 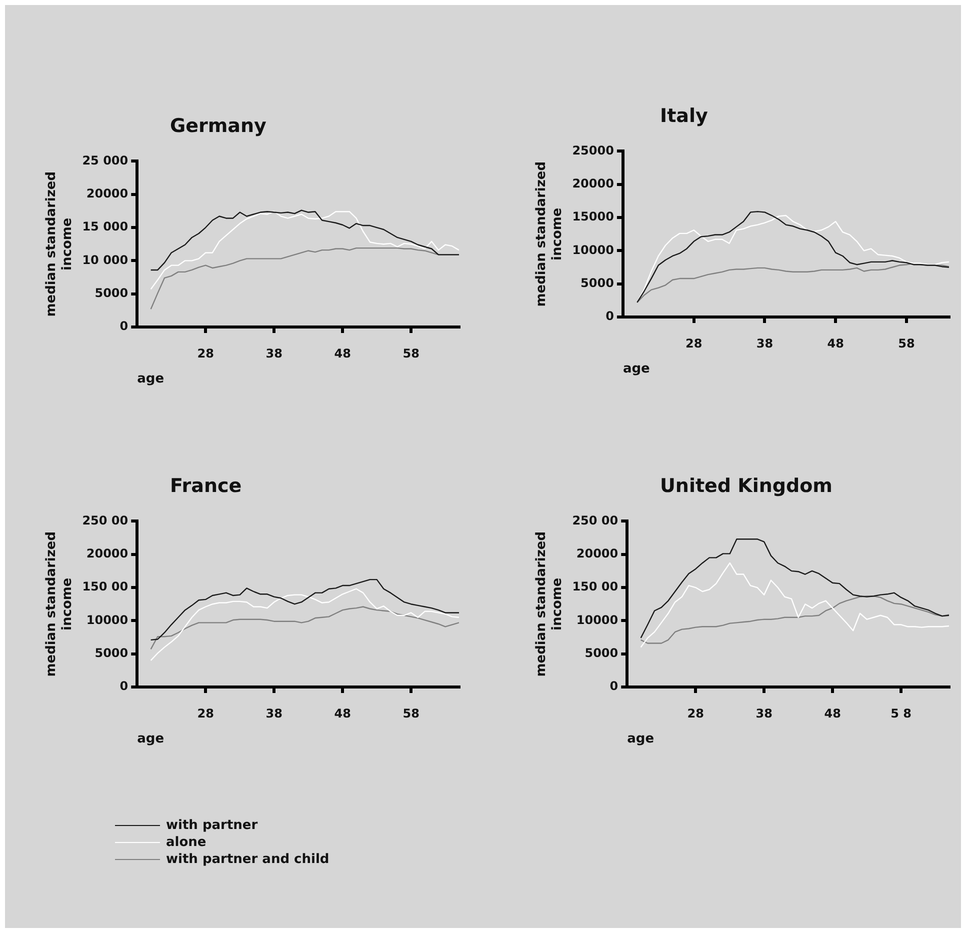 What do you see at coordinates (684, 116) in the screenshot?
I see `chart-title: Italy` at bounding box center [684, 116].